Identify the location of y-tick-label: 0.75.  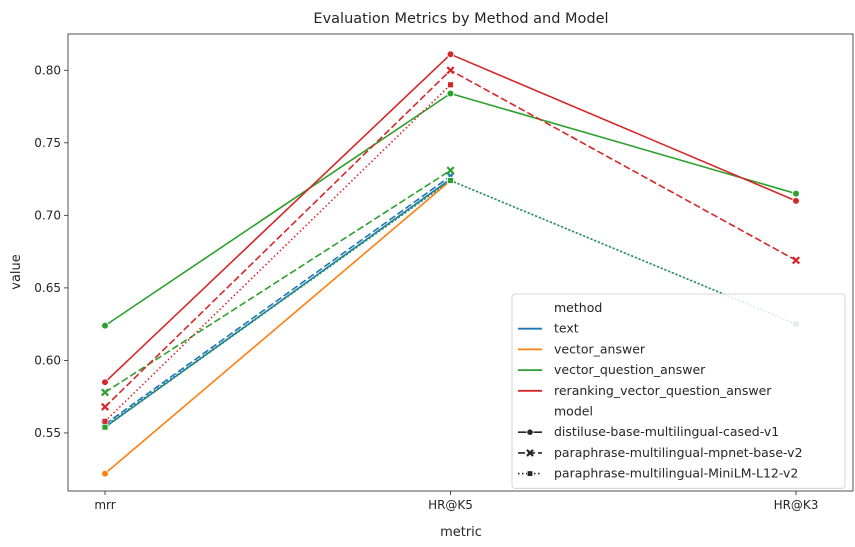
(47, 143).